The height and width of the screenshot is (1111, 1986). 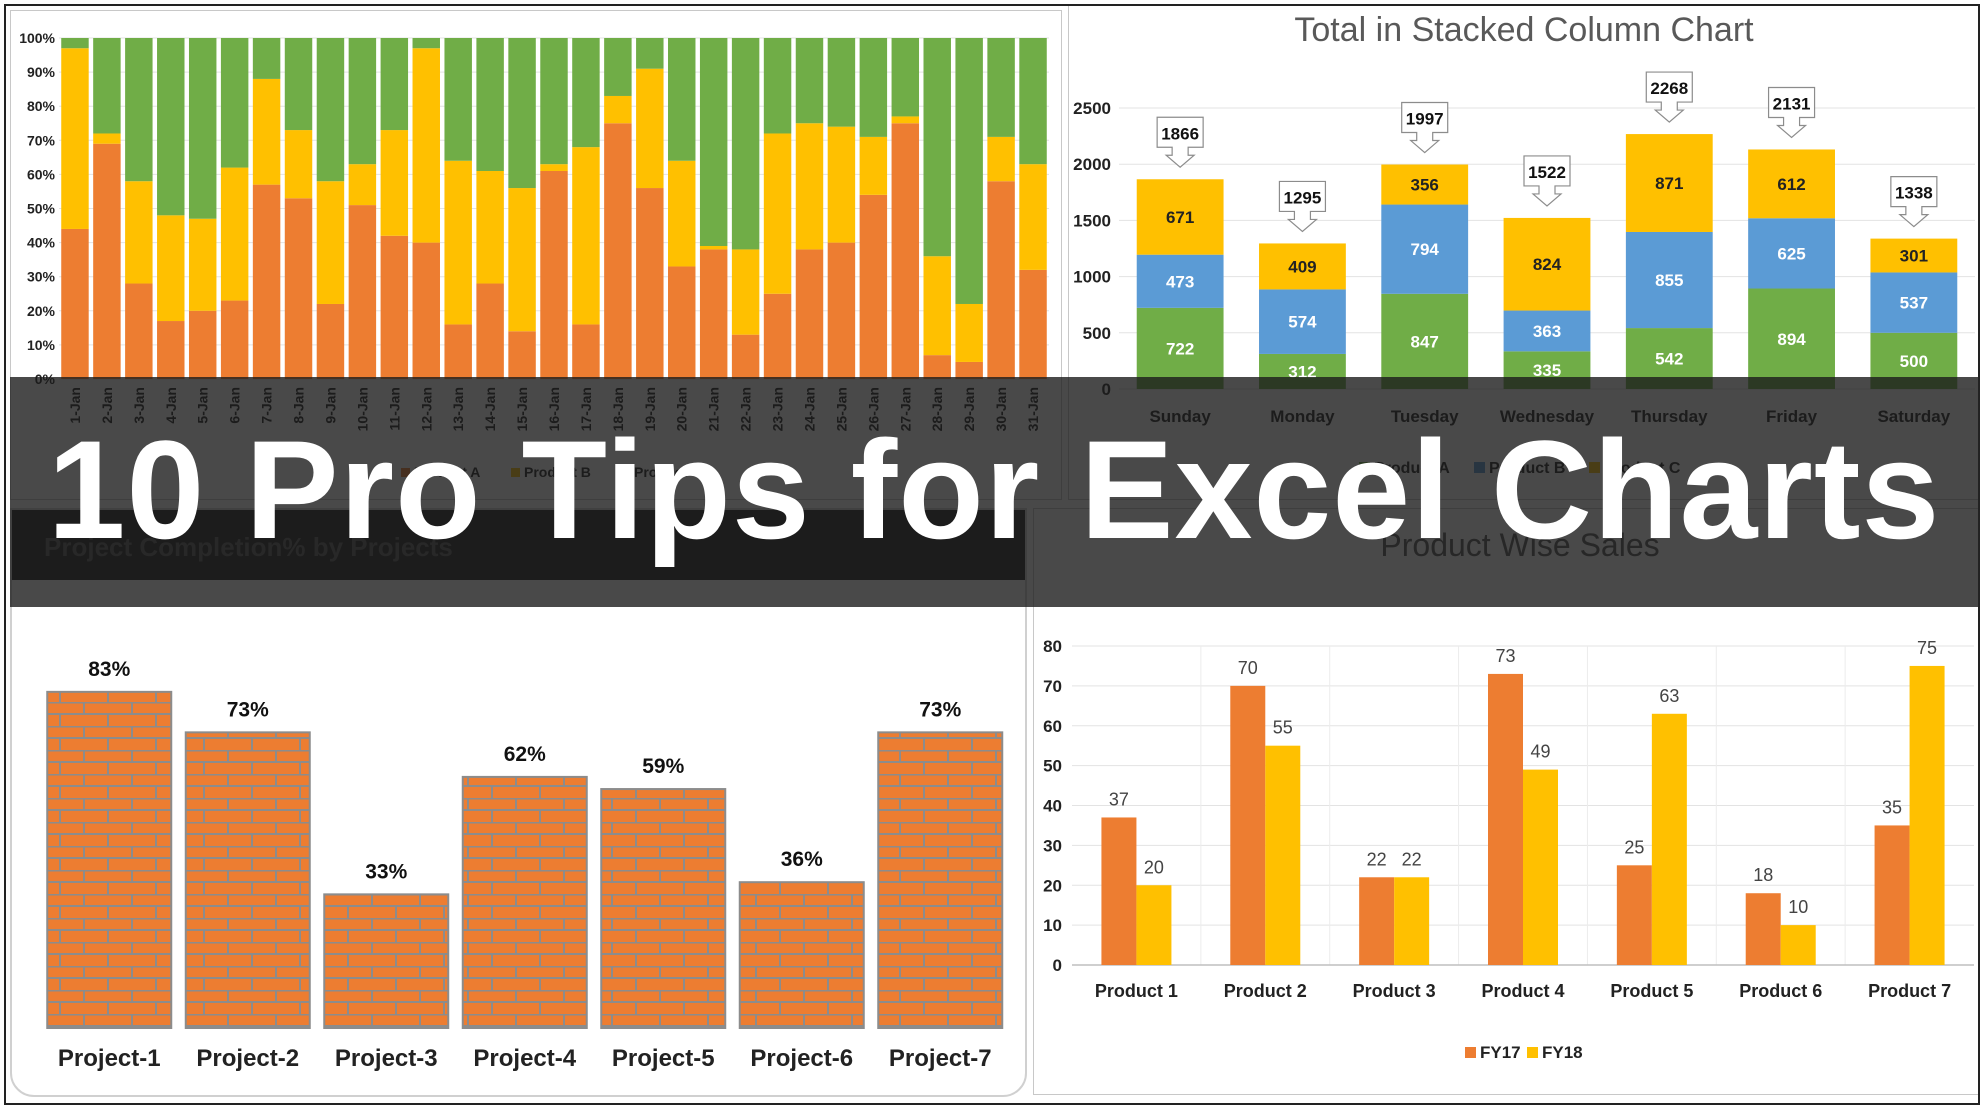 I want to click on data-label: 33%, so click(x=386, y=871).